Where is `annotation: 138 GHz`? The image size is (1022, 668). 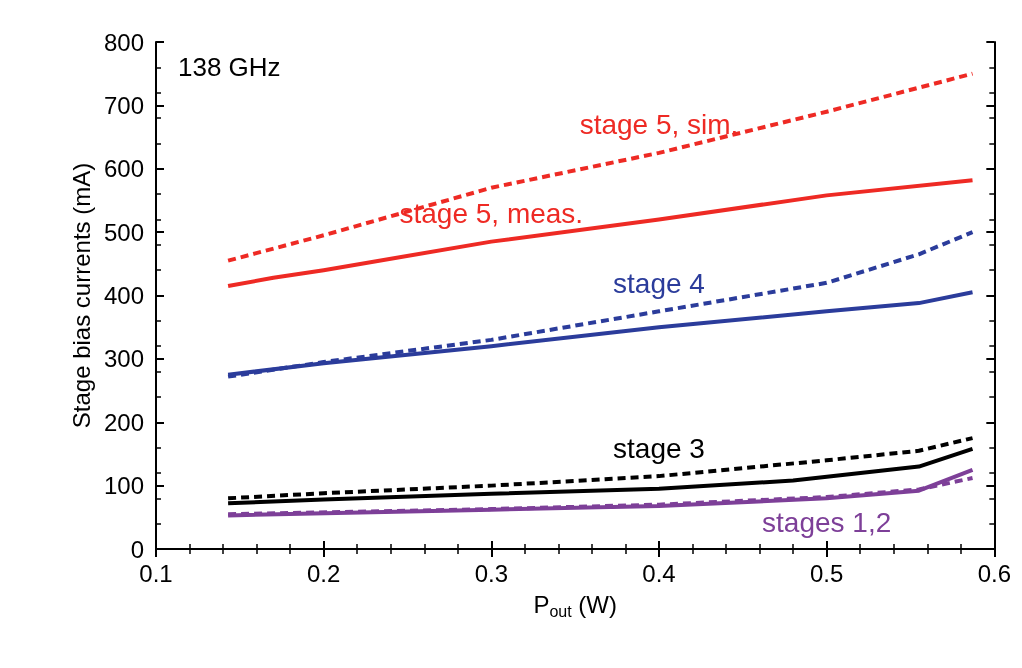 annotation: 138 GHz is located at coordinates (229, 67).